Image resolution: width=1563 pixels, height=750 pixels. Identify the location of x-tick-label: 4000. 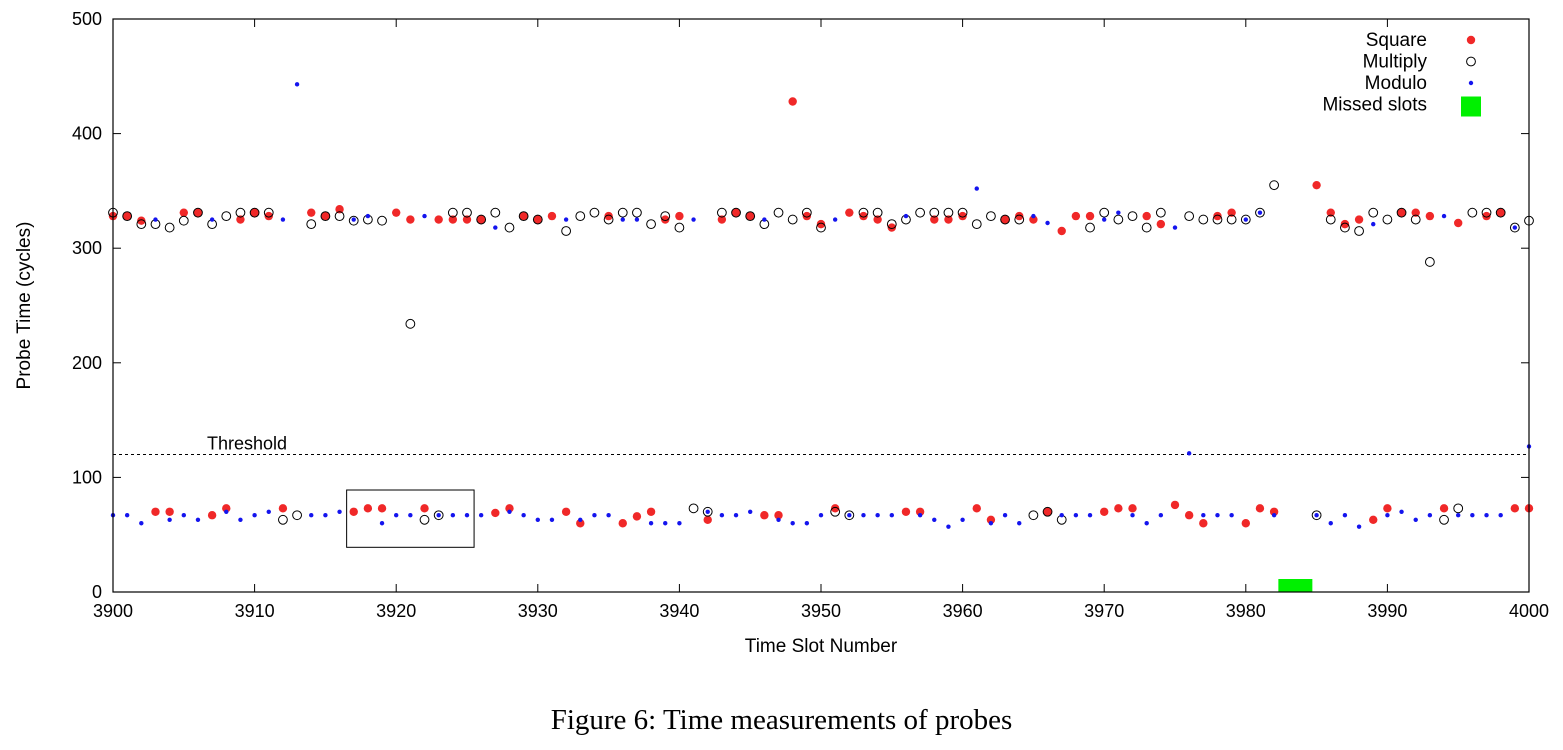
(1529, 611).